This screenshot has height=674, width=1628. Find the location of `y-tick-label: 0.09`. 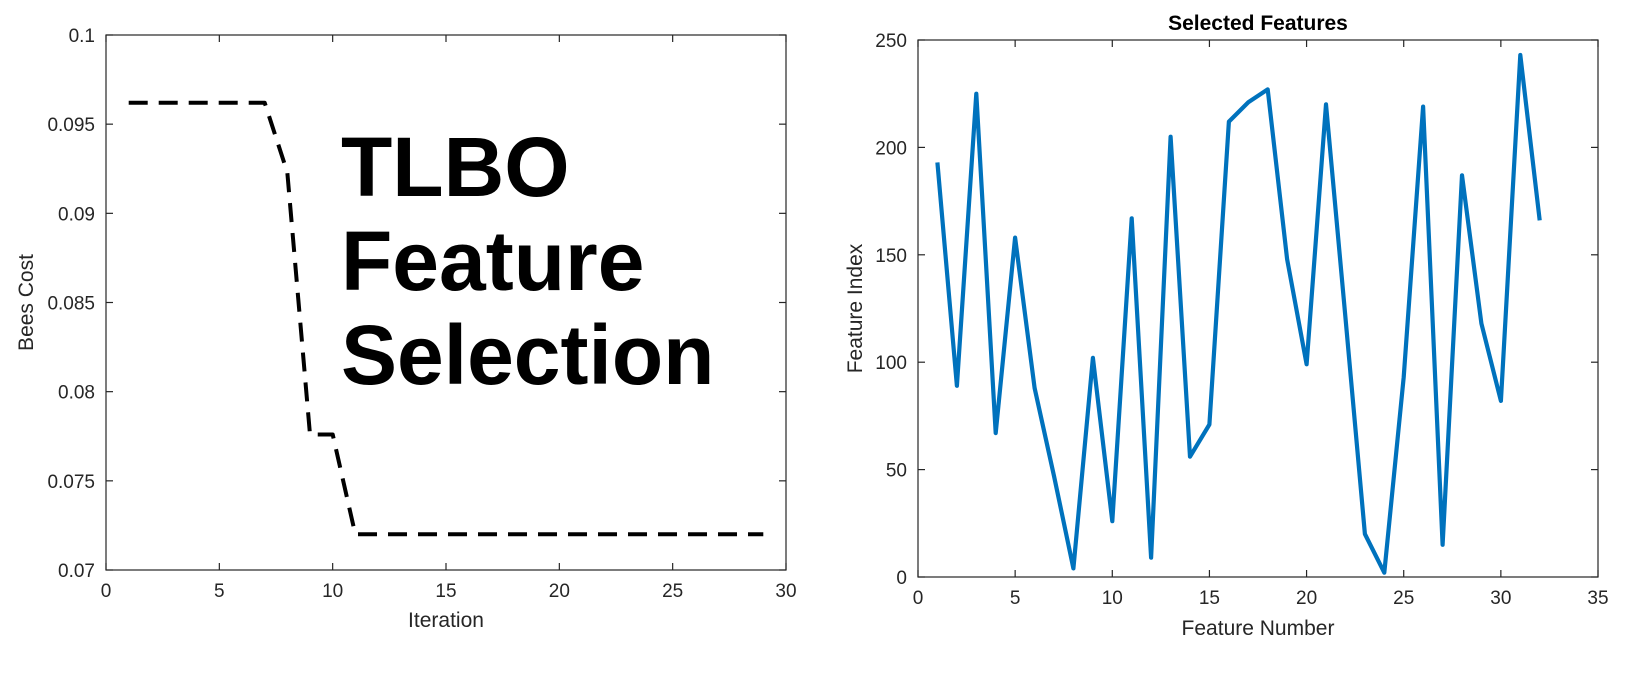

y-tick-label: 0.09 is located at coordinates (76, 214).